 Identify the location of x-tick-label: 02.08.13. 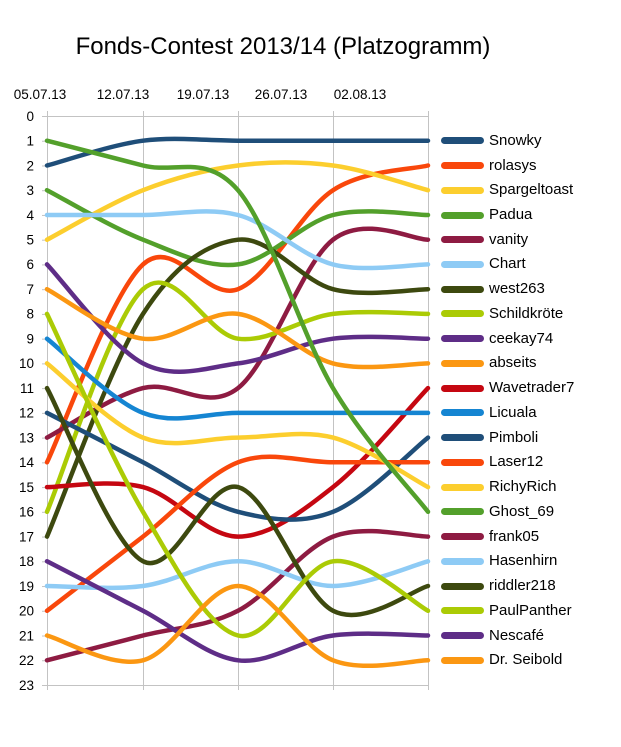
(360, 94).